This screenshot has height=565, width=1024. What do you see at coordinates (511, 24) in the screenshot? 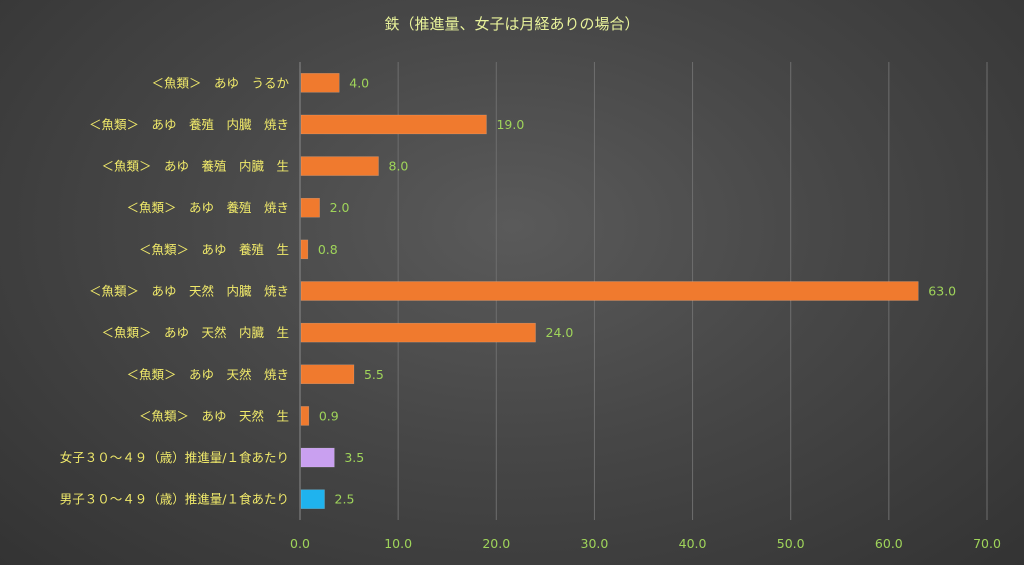
I see `chart-title: 鉄（推進量、女子は月経ありの場合）` at bounding box center [511, 24].